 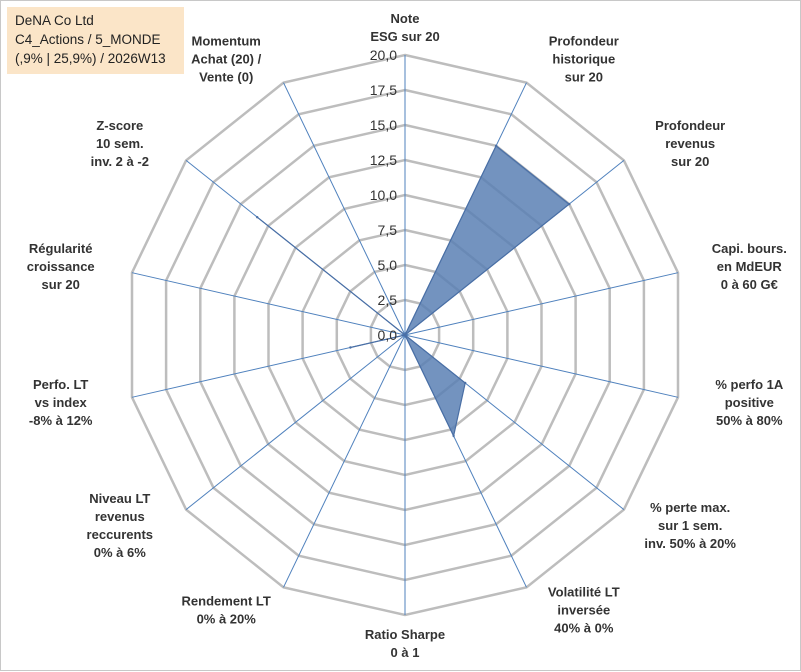 I want to click on axis-label-line: Niveau LT, so click(x=119, y=498).